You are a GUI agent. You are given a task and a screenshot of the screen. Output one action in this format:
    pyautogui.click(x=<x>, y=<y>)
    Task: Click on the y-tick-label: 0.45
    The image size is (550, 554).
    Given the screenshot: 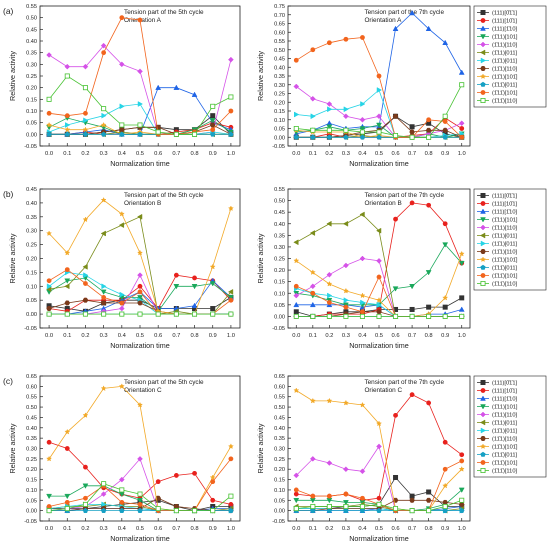 What is the action you would take?
    pyautogui.click(x=31, y=190)
    